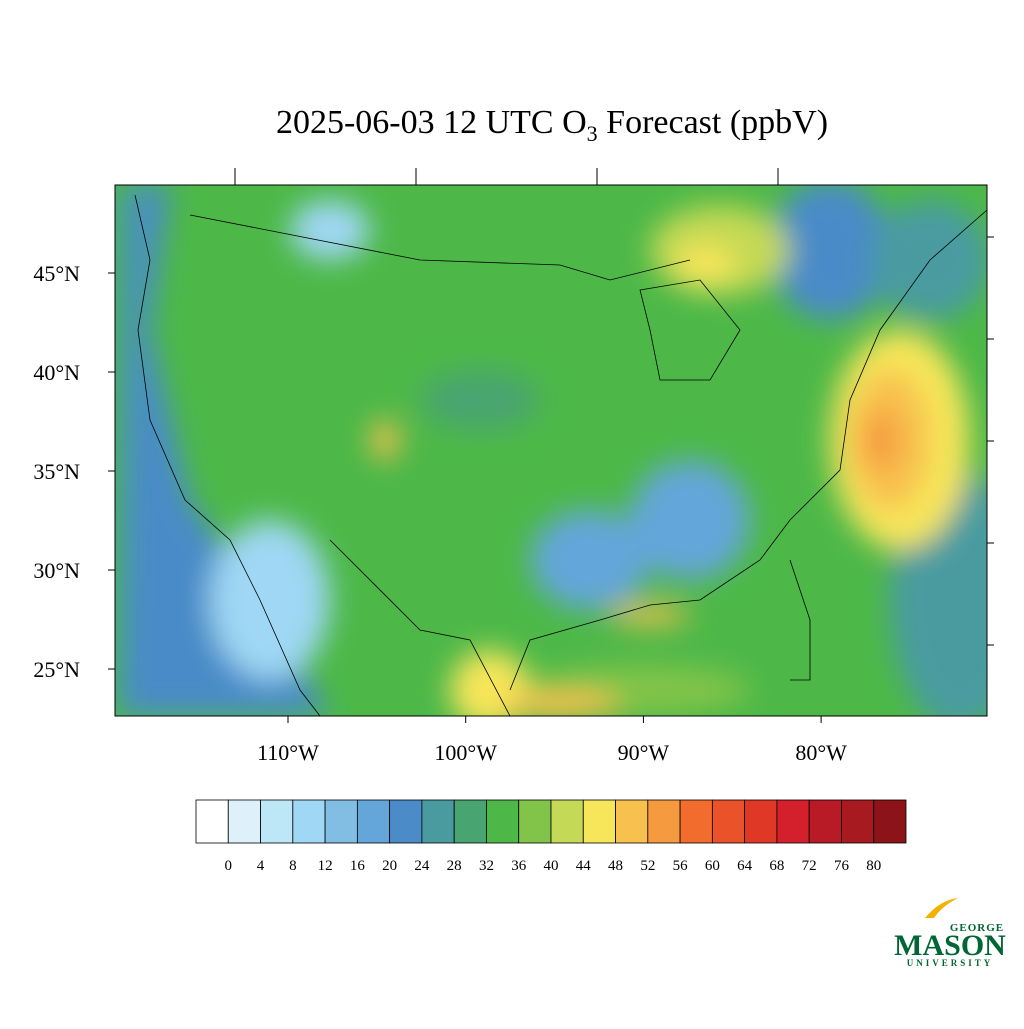 The height and width of the screenshot is (1029, 1024). I want to click on colorbar-label: 40, so click(551, 866).